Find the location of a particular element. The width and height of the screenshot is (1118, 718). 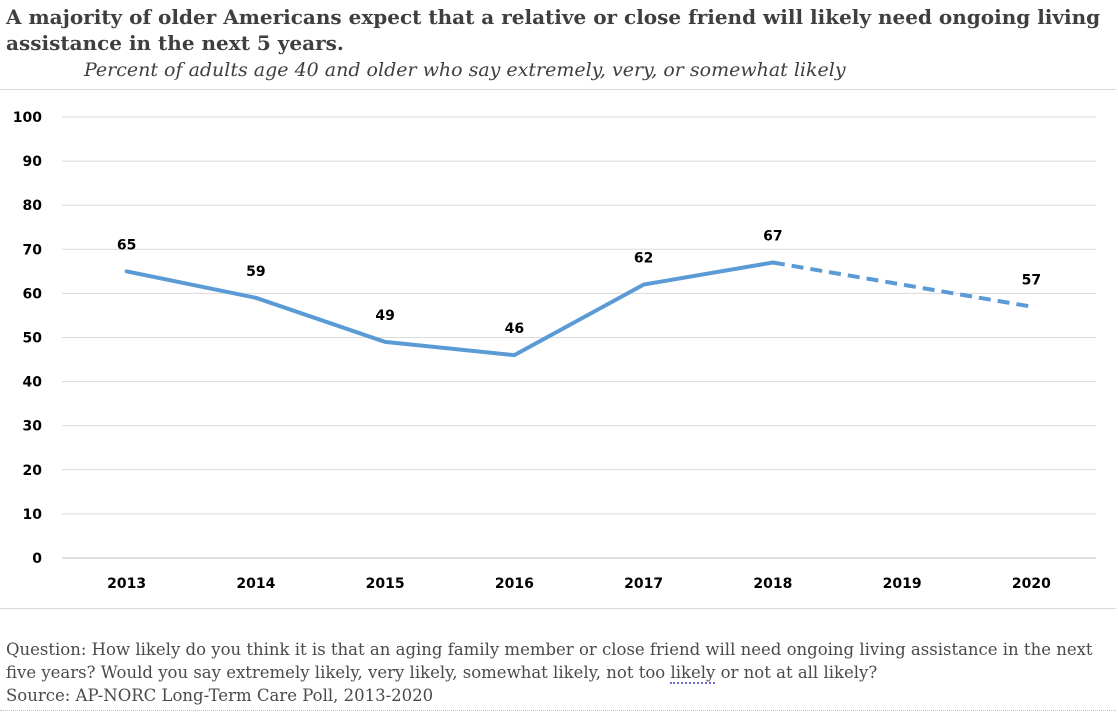

spellcheck-word: likely is located at coordinates (693, 673).